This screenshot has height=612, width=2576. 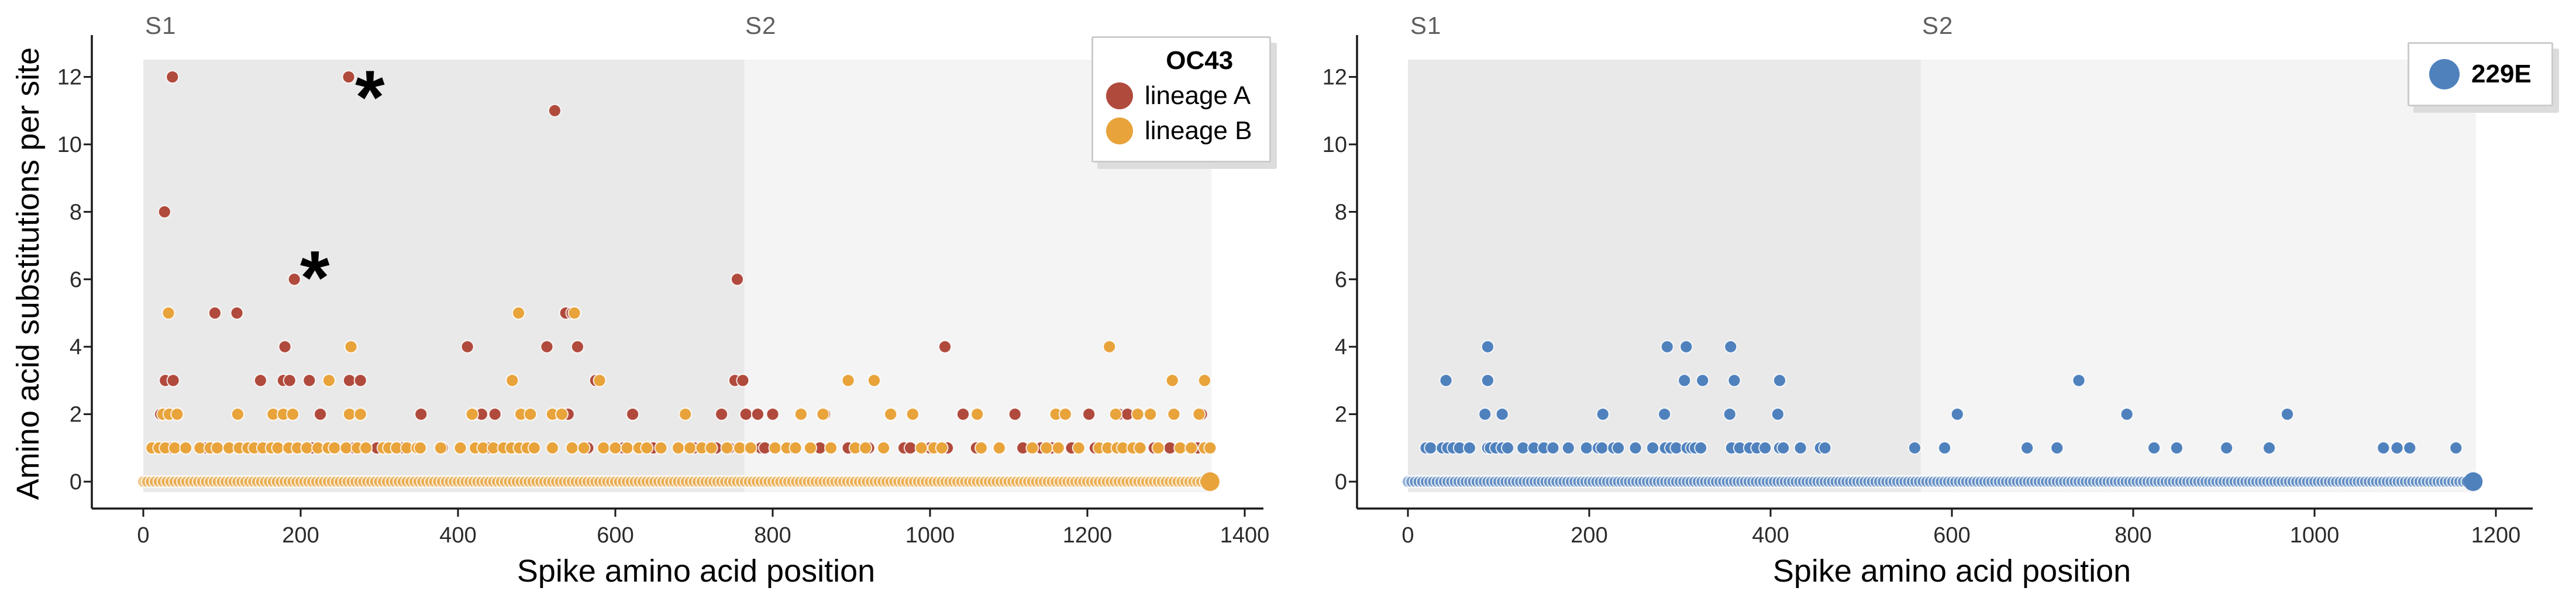 I want to click on x-tick-label: 400, so click(x=457, y=535).